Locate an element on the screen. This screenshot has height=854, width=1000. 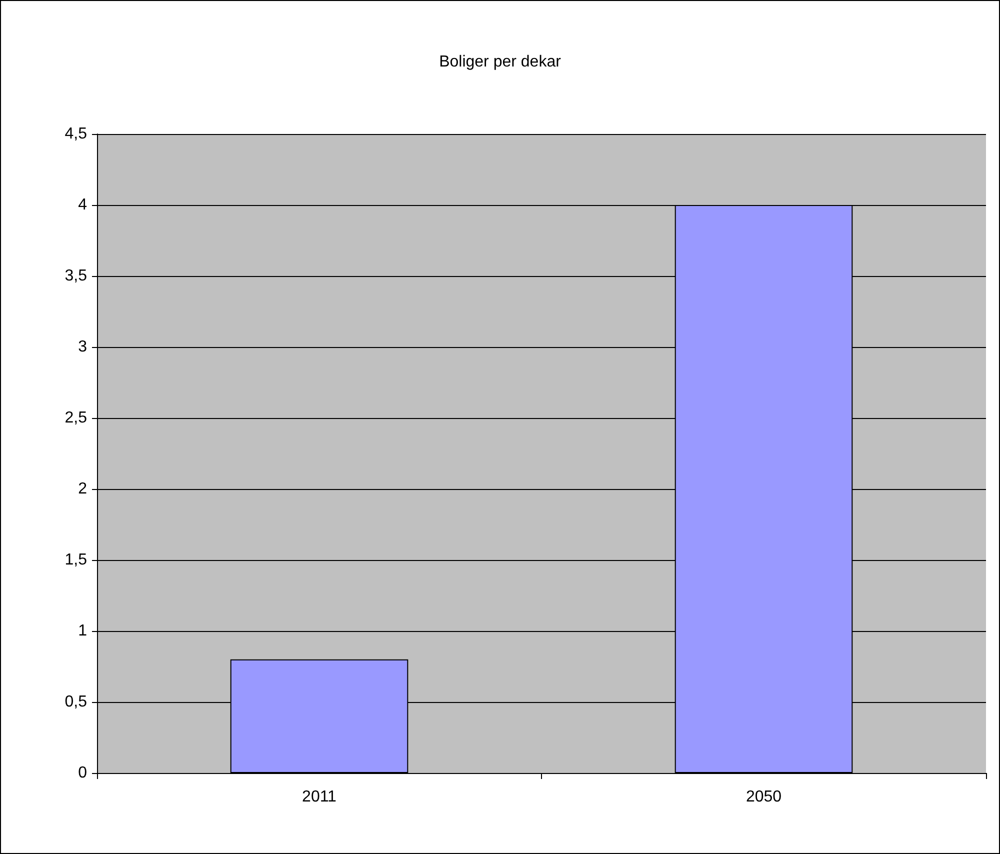
y-tick-label: 2,5 is located at coordinates (76, 418).